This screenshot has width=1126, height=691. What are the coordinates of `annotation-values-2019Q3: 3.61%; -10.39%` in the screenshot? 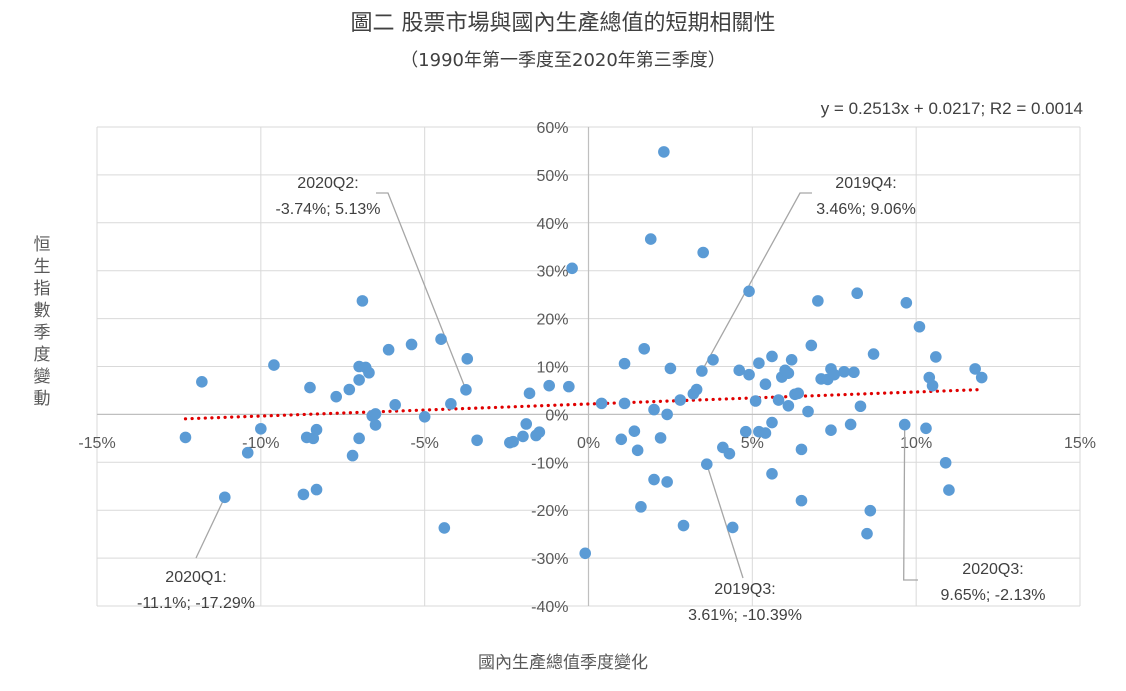 It's located at (745, 615).